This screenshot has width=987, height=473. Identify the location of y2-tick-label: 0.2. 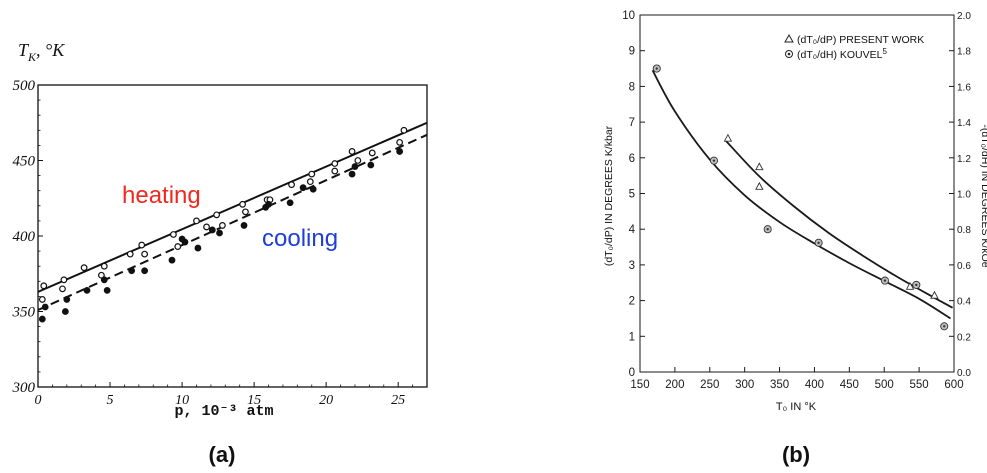
(964, 337).